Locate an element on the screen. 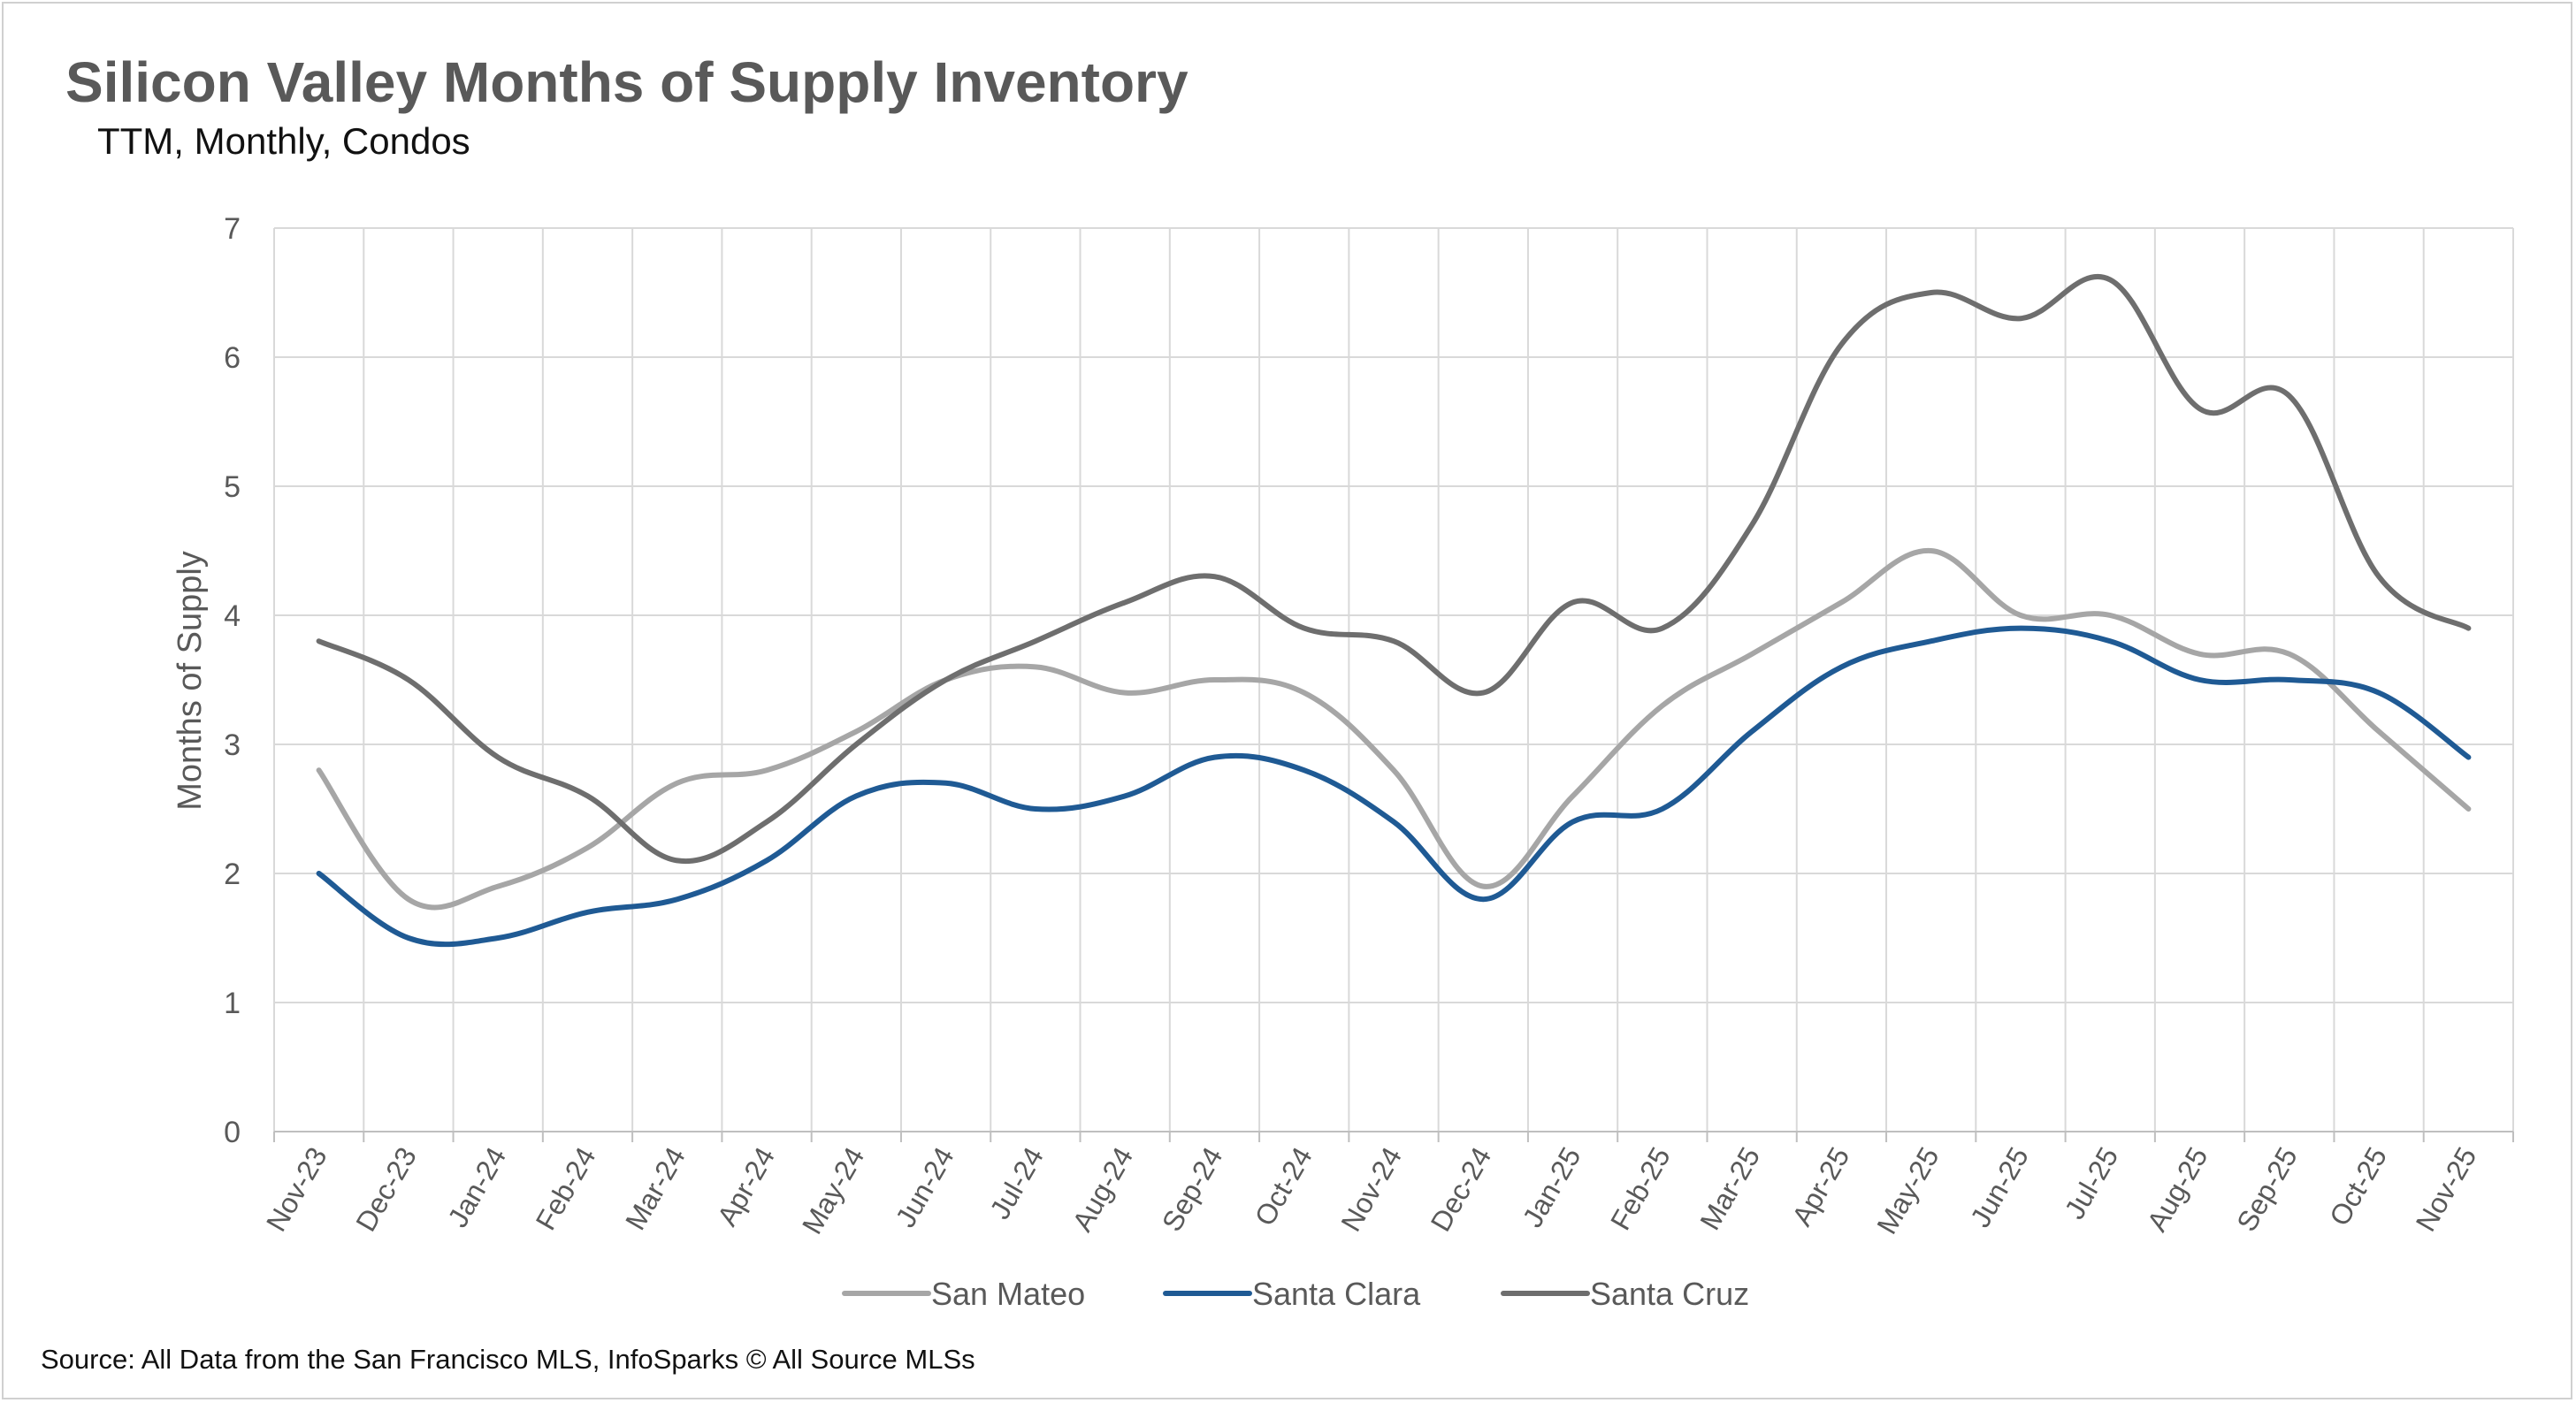 The width and height of the screenshot is (2576, 1403). x-tick-label: Mar-24 is located at coordinates (656, 1189).